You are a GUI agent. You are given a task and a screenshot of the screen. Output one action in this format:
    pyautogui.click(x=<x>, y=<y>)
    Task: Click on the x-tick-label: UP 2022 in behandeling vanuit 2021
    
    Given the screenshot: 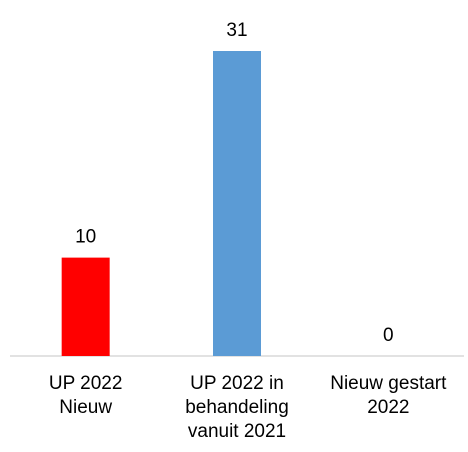 What is the action you would take?
    pyautogui.click(x=237, y=407)
    